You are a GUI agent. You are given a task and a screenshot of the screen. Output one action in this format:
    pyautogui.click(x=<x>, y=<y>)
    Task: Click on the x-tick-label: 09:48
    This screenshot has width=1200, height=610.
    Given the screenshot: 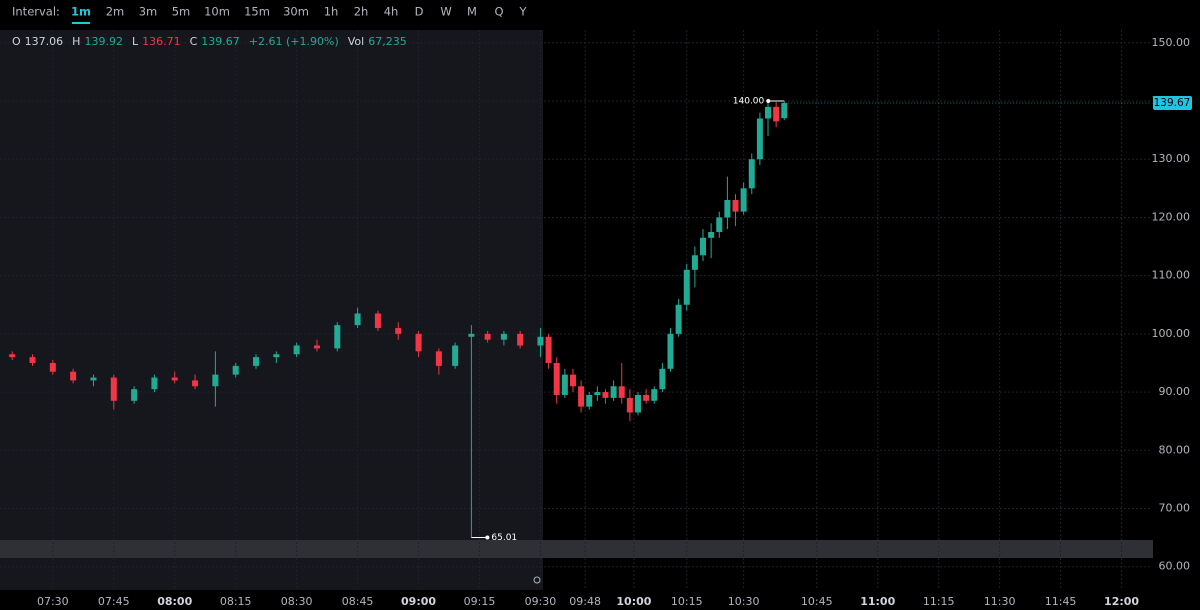 What is the action you would take?
    pyautogui.click(x=585, y=601)
    